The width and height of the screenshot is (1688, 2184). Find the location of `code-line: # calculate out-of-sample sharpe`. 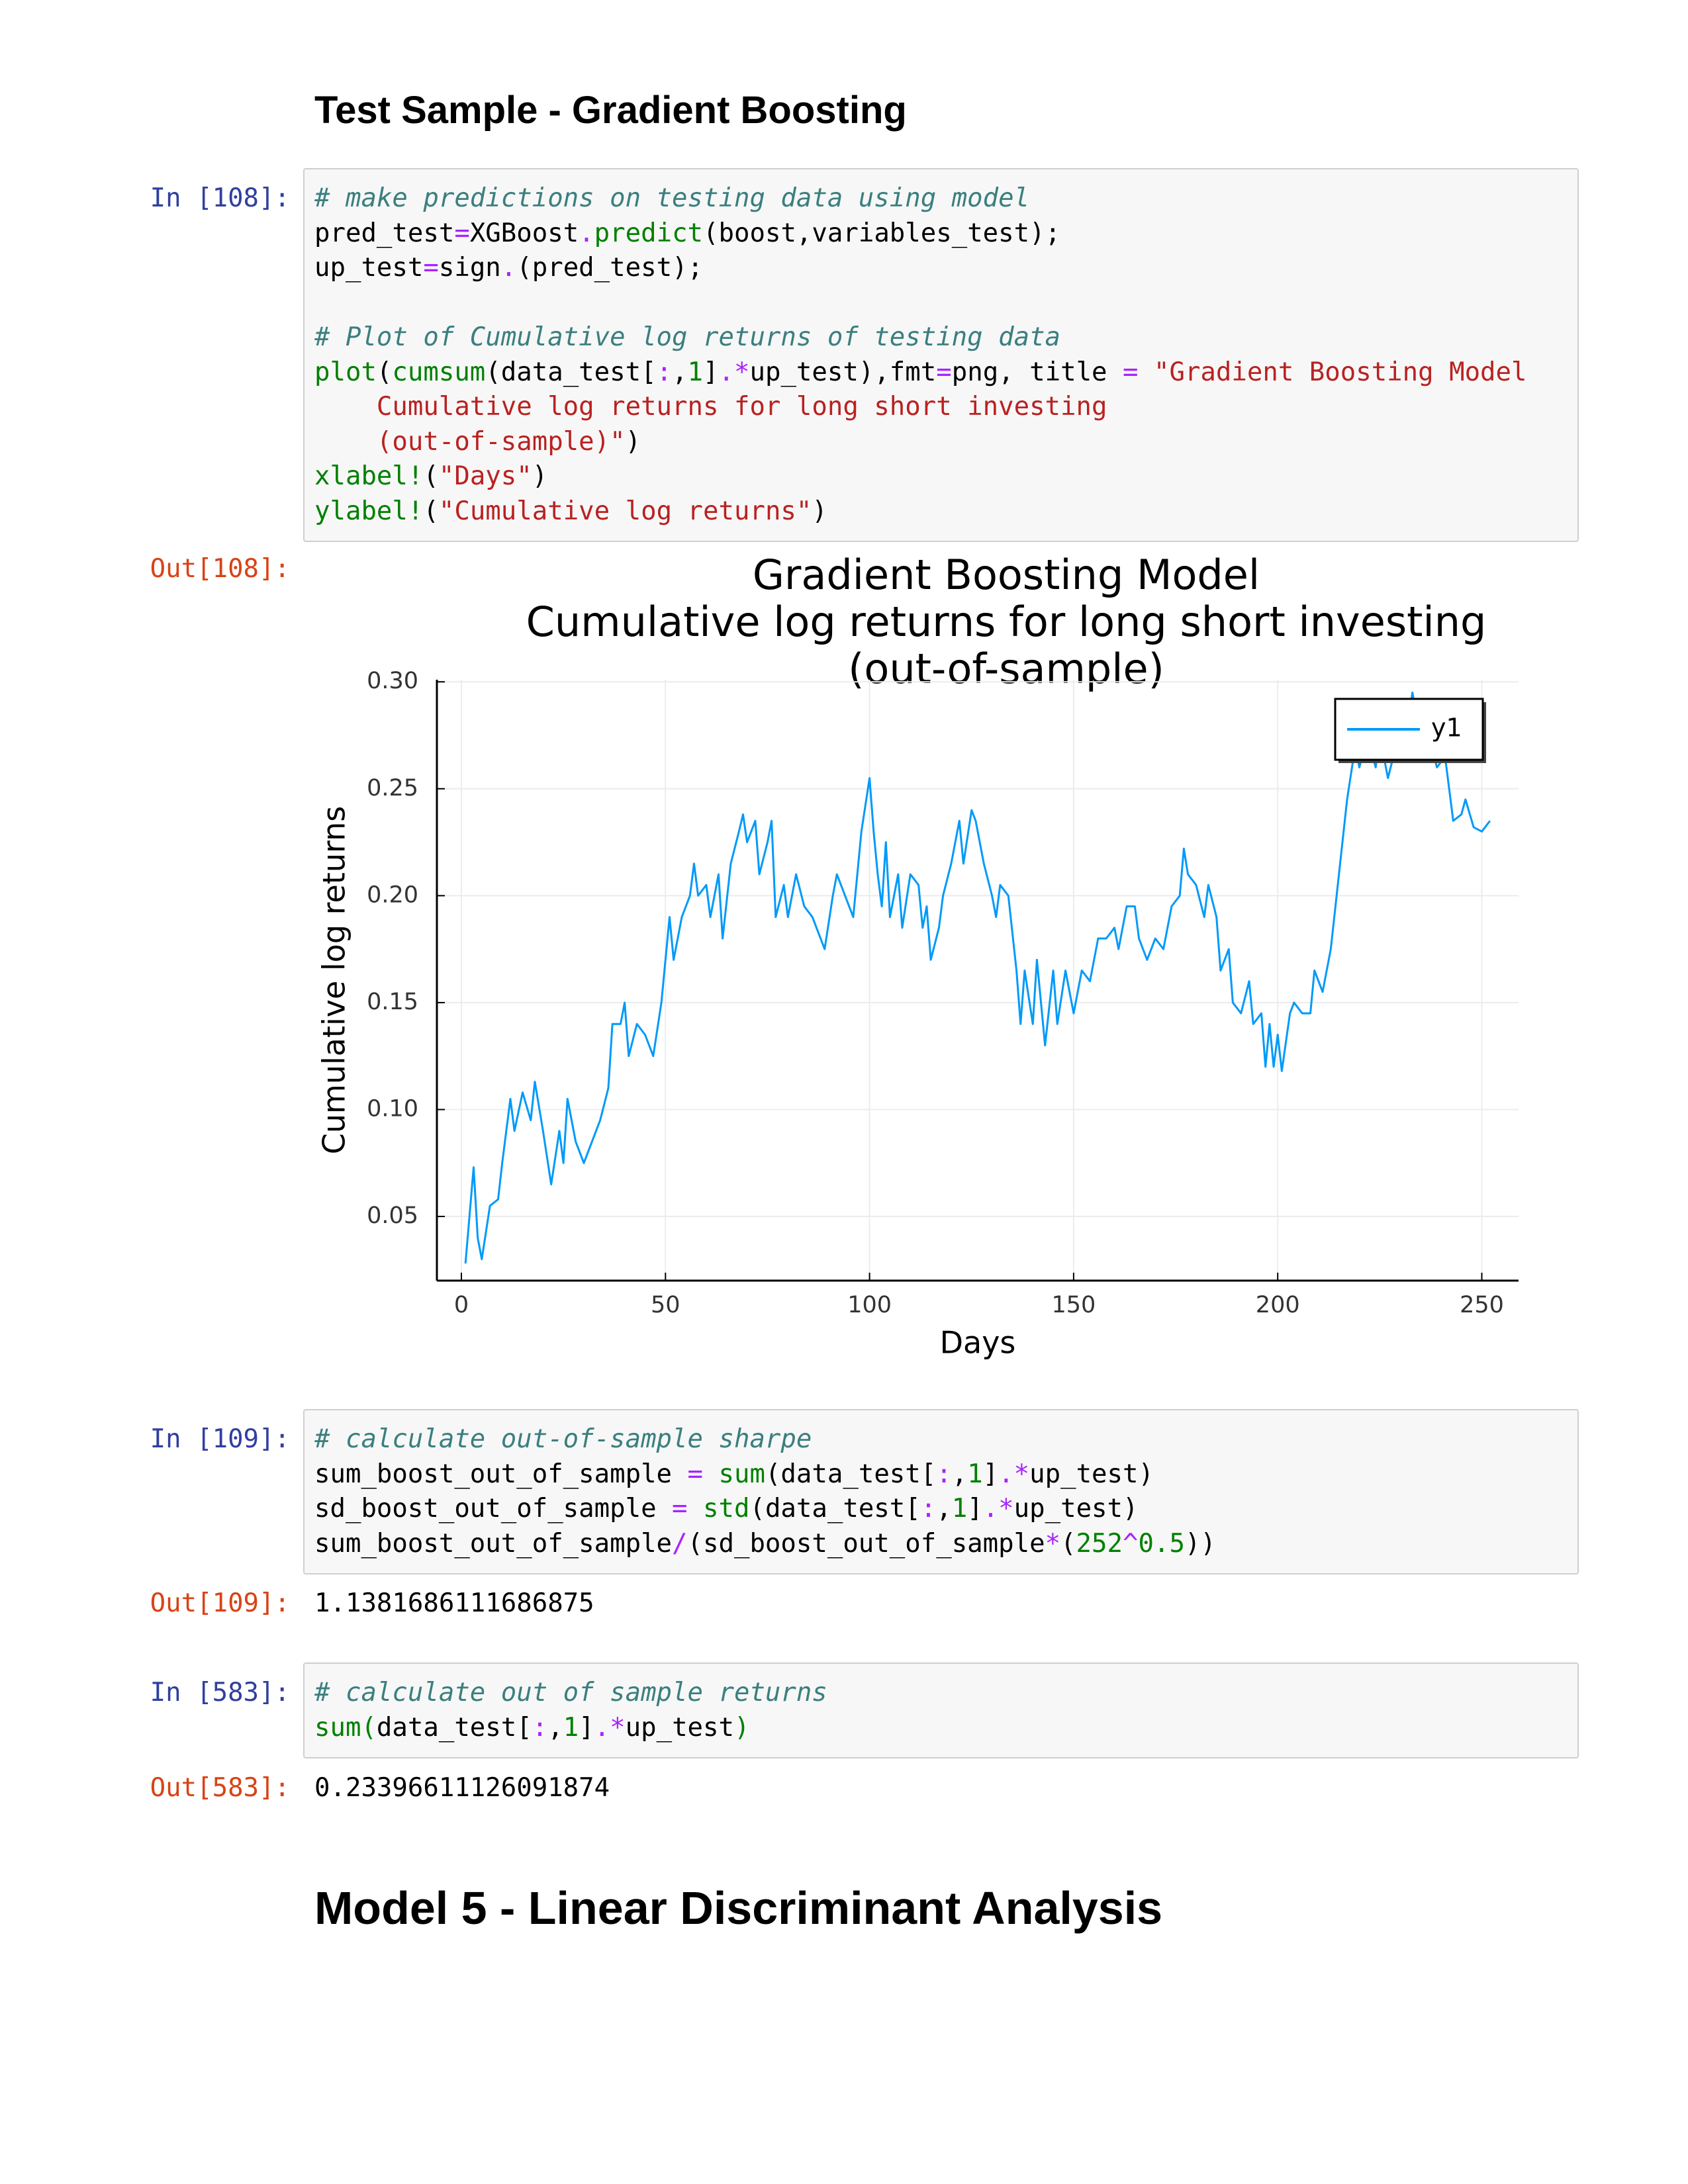

code-line: # calculate out-of-sample sharpe is located at coordinates (563, 1439).